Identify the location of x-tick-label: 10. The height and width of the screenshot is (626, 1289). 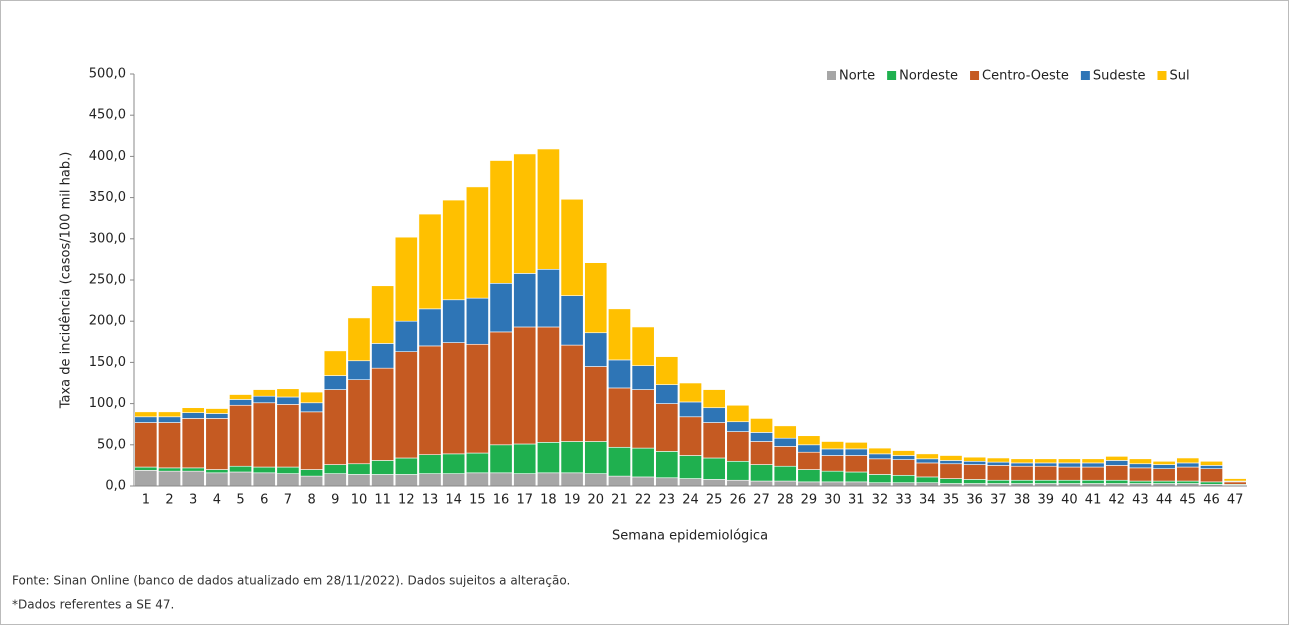
(359, 500).